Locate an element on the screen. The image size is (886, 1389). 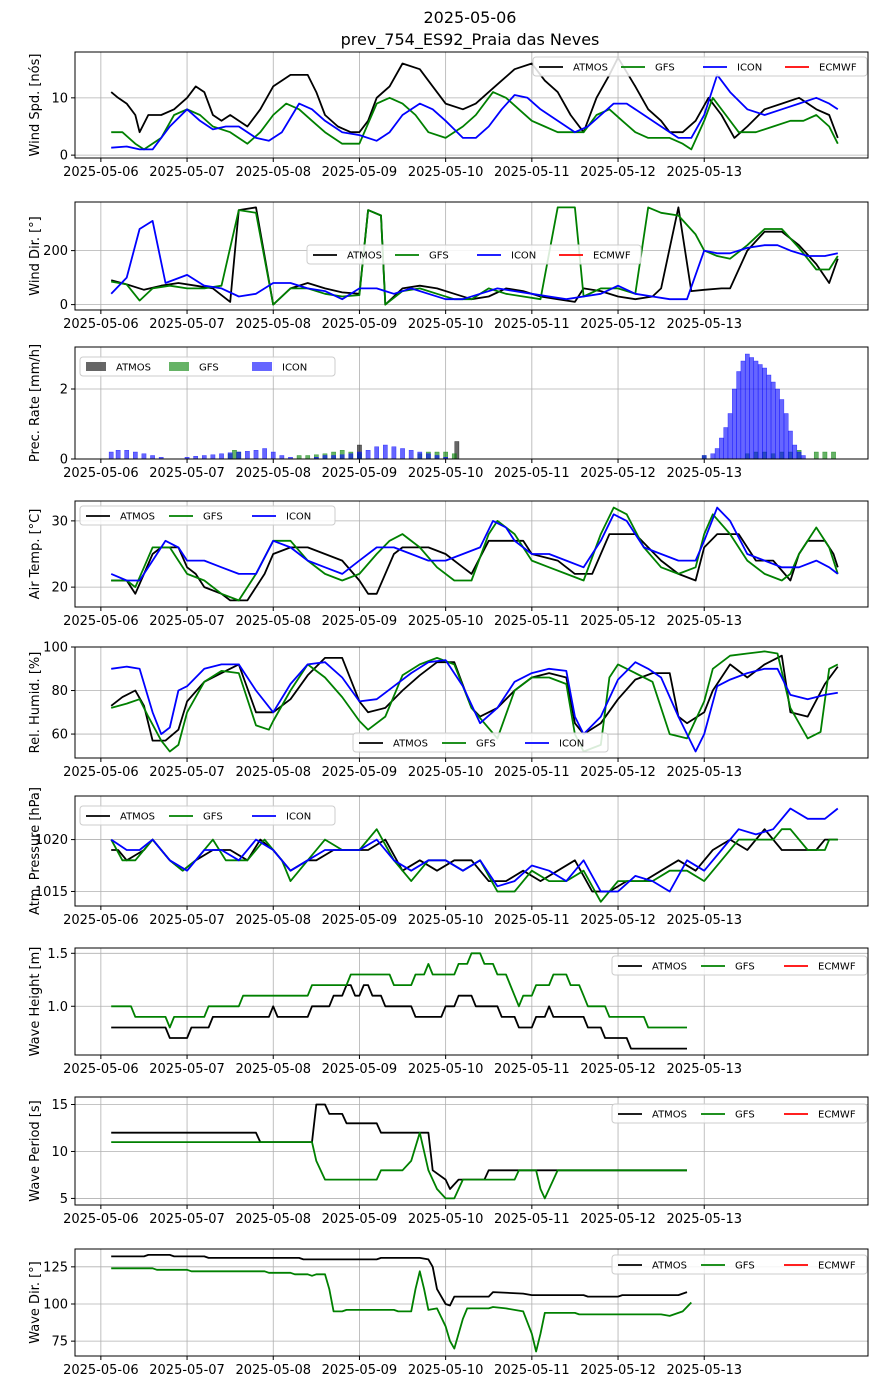
legend: ATMOS GFS ECMWF is located at coordinates (739, 965).